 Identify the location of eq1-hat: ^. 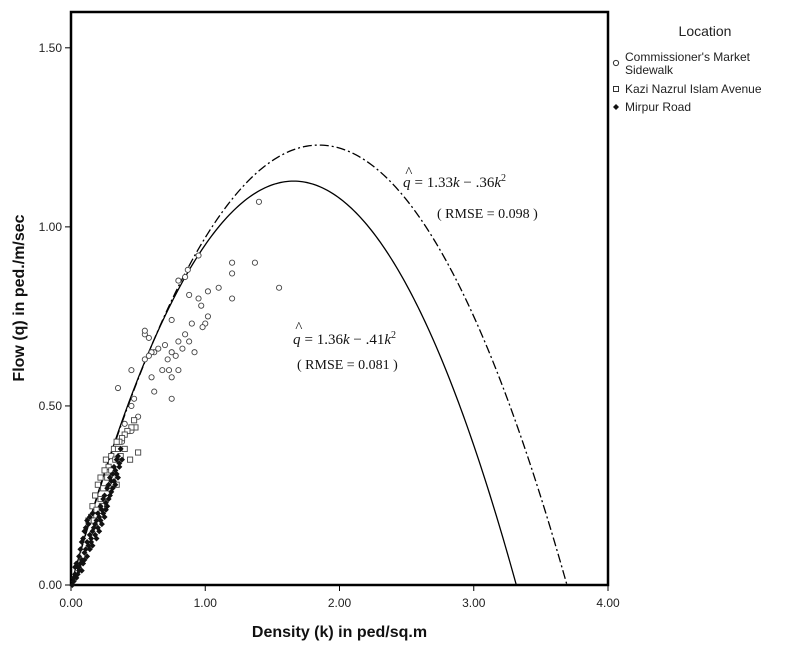
(299, 328).